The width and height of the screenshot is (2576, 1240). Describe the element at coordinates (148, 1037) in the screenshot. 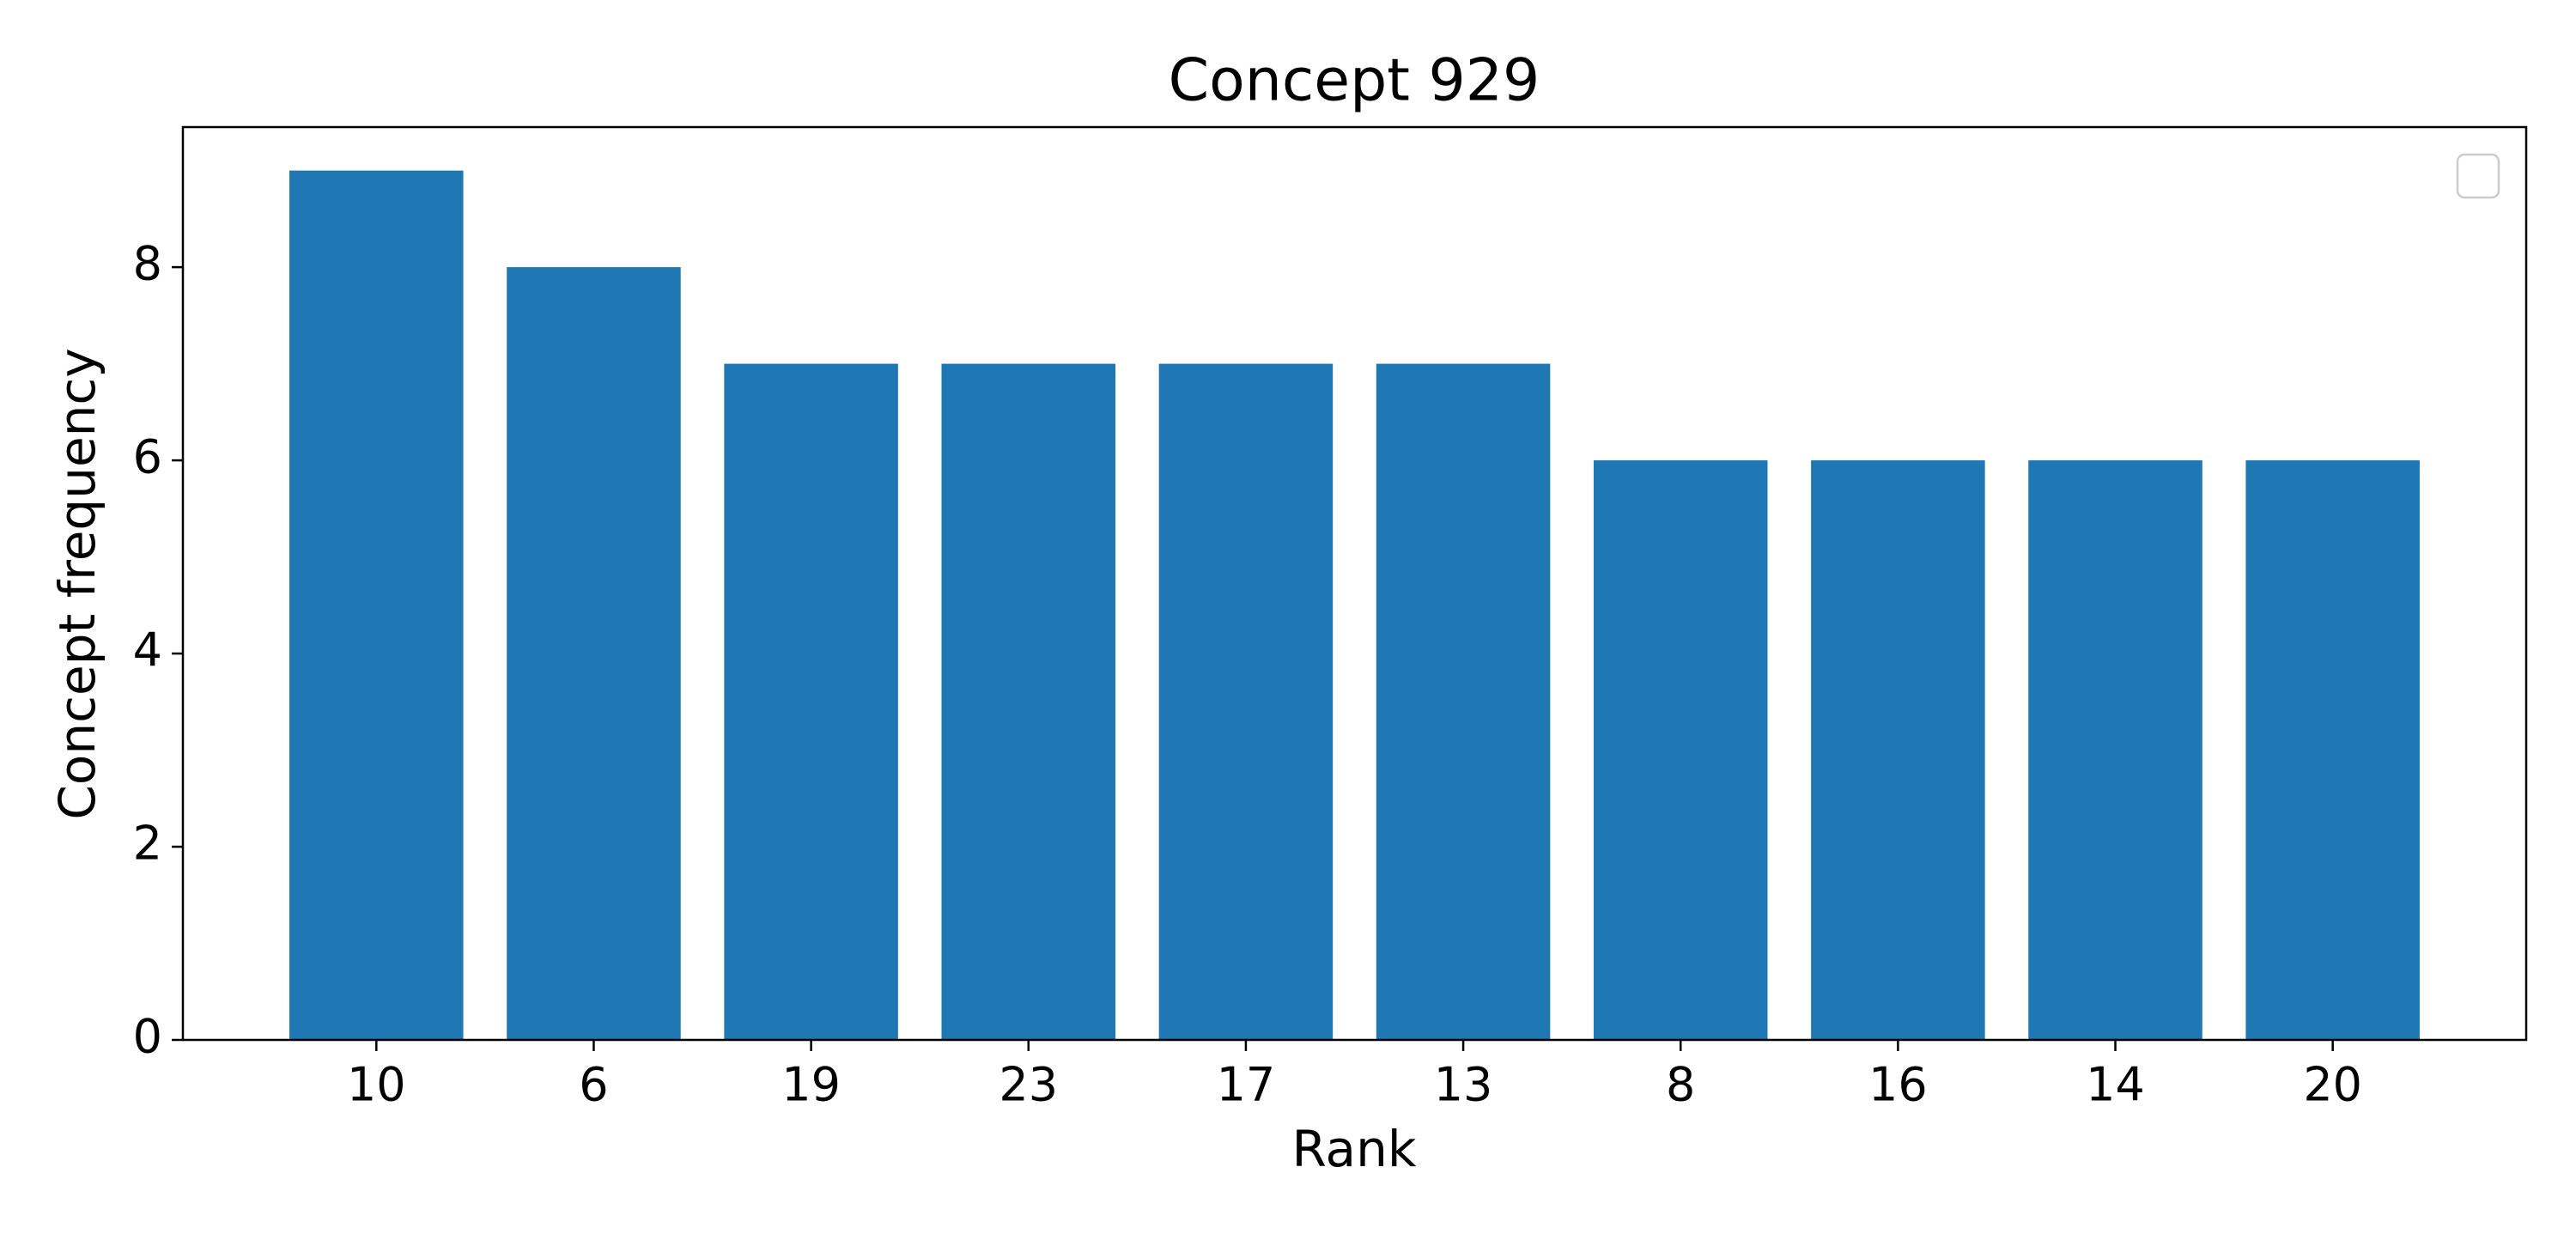

I see `y-tick-label: 0` at that location.